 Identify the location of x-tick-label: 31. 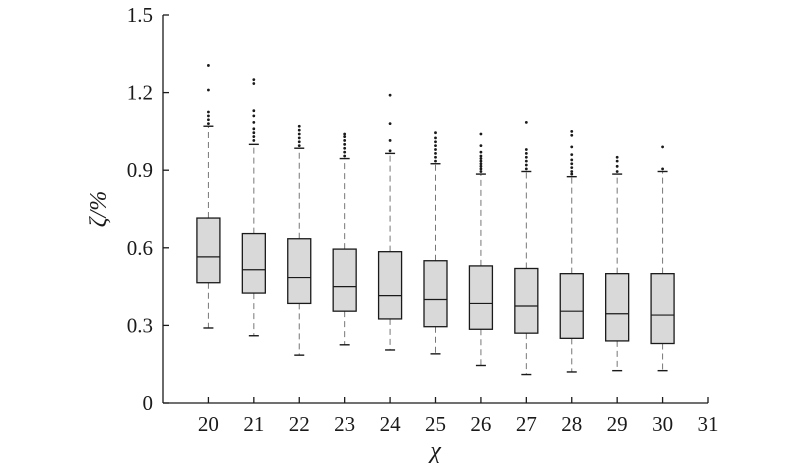
(708, 424).